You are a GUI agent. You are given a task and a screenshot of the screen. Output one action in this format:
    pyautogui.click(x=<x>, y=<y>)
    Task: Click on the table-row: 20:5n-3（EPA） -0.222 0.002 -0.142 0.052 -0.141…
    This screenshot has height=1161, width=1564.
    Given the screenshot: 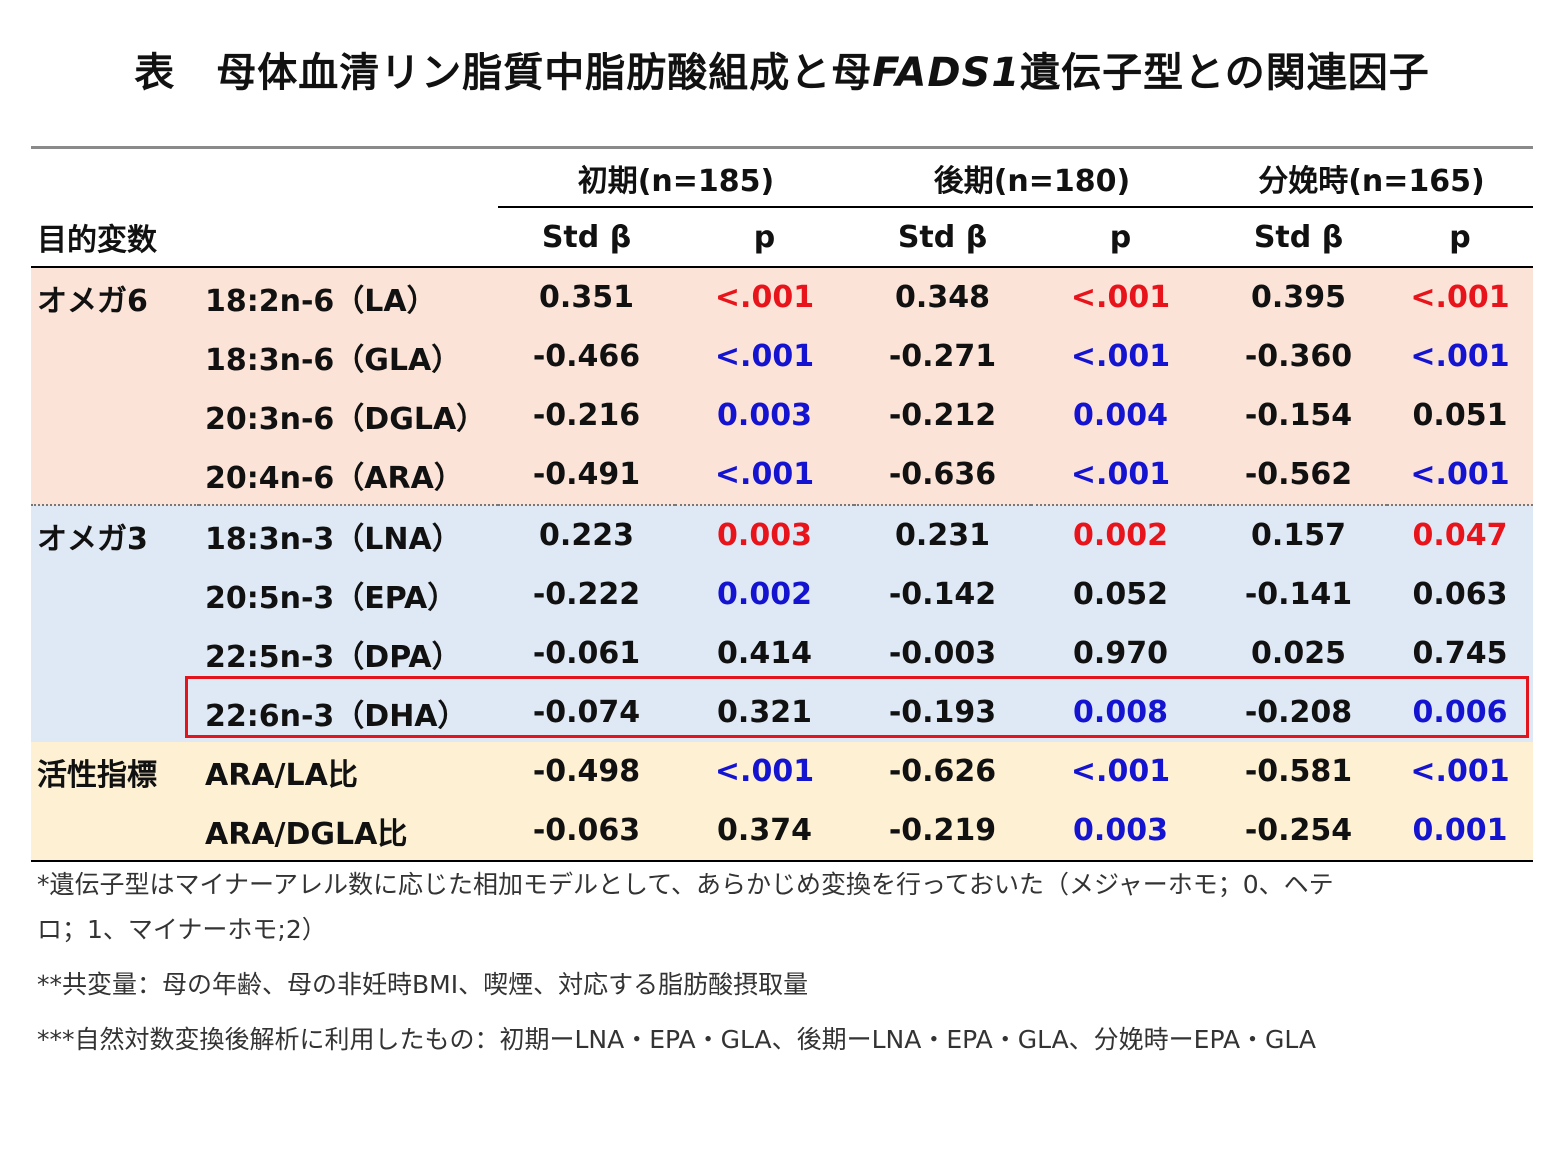 What is the action you would take?
    pyautogui.click(x=782, y=594)
    